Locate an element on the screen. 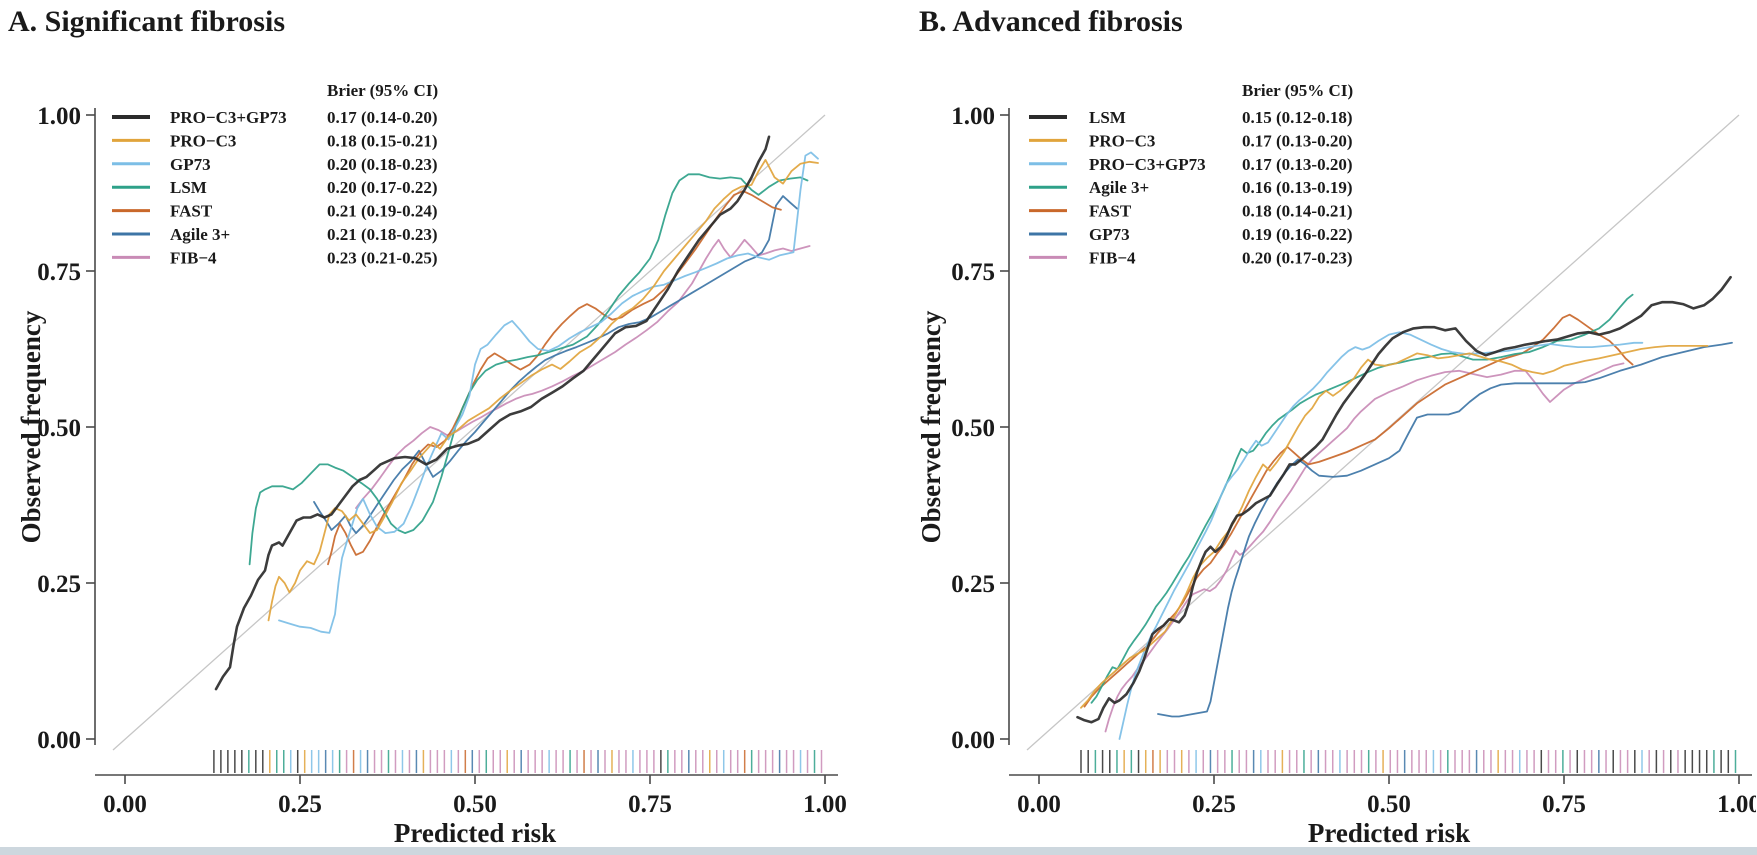 The width and height of the screenshot is (1757, 855). legend-brier-pro-c3-gp73: 0.17 (0.14-0.20) is located at coordinates (382, 117).